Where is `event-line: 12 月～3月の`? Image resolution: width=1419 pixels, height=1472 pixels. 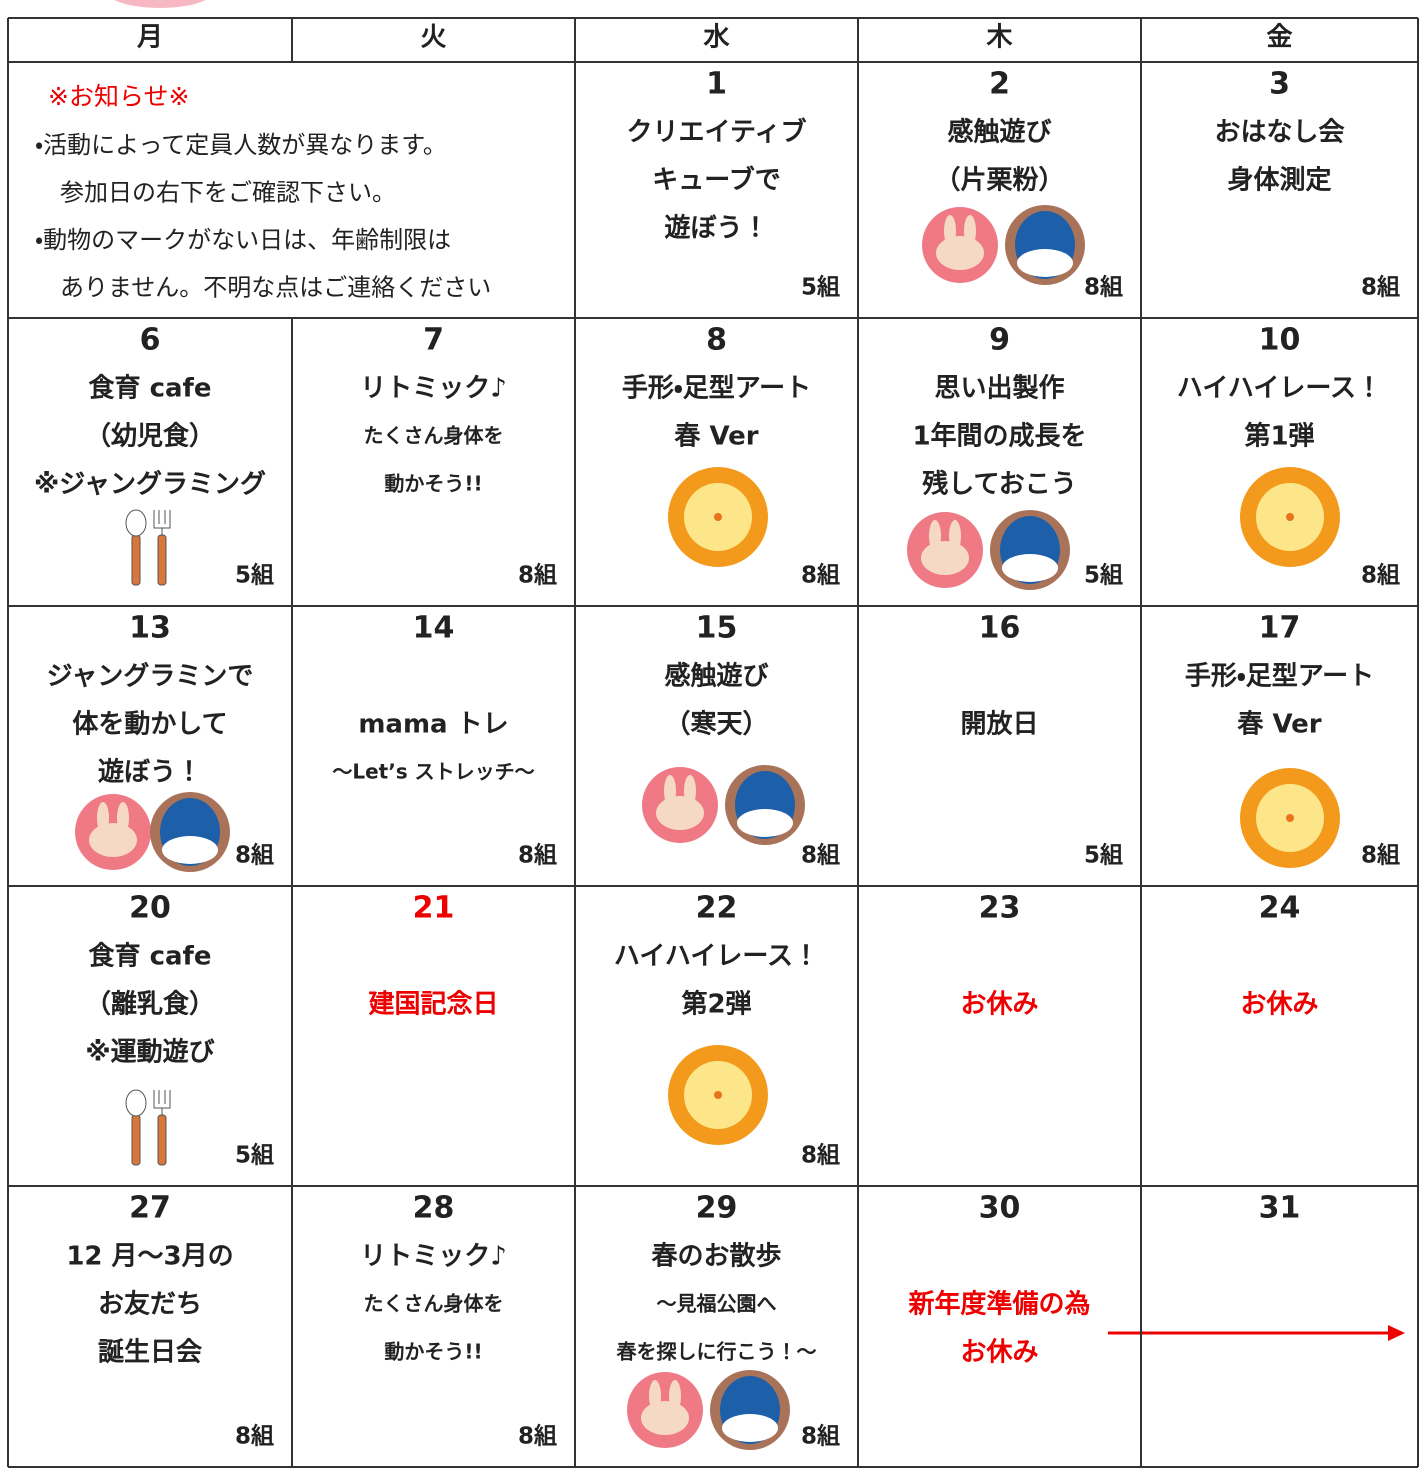 event-line: 12 月～3月の is located at coordinates (149, 1257).